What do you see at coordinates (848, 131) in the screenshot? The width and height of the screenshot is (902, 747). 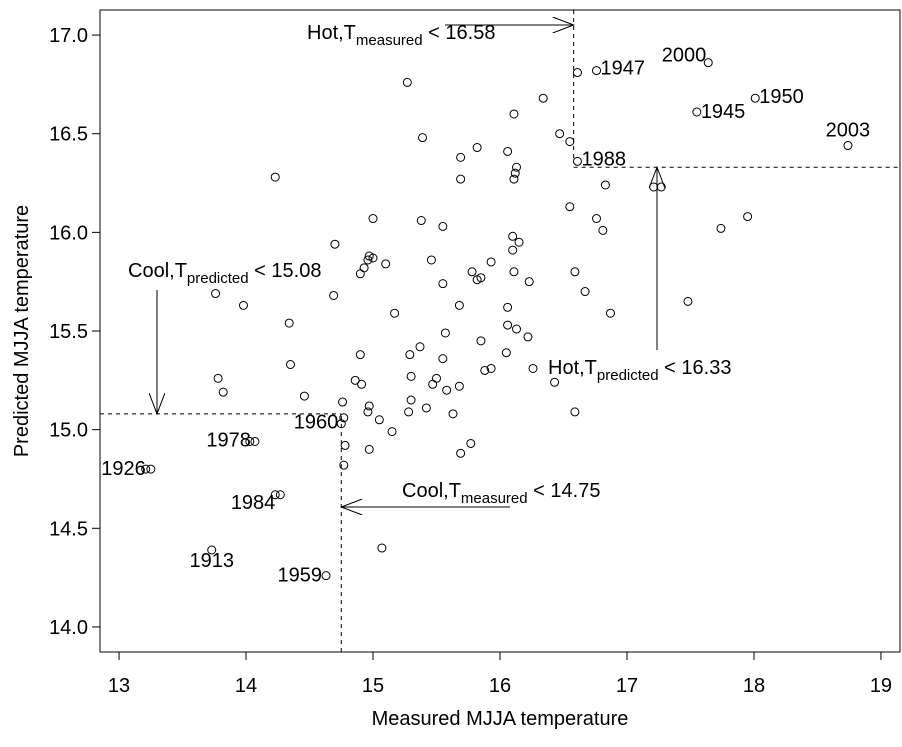 I see `point-label: 2003` at bounding box center [848, 131].